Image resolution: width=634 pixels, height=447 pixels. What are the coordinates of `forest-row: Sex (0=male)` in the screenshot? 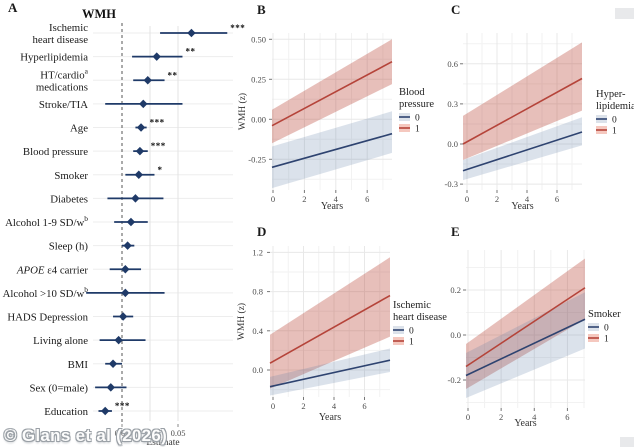 It's located at (78, 388).